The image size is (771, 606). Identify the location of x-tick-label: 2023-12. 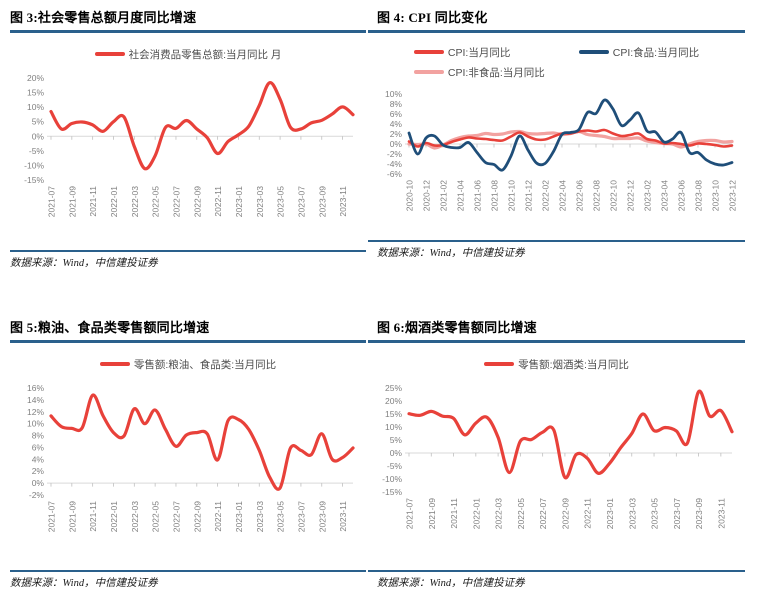
(733, 194).